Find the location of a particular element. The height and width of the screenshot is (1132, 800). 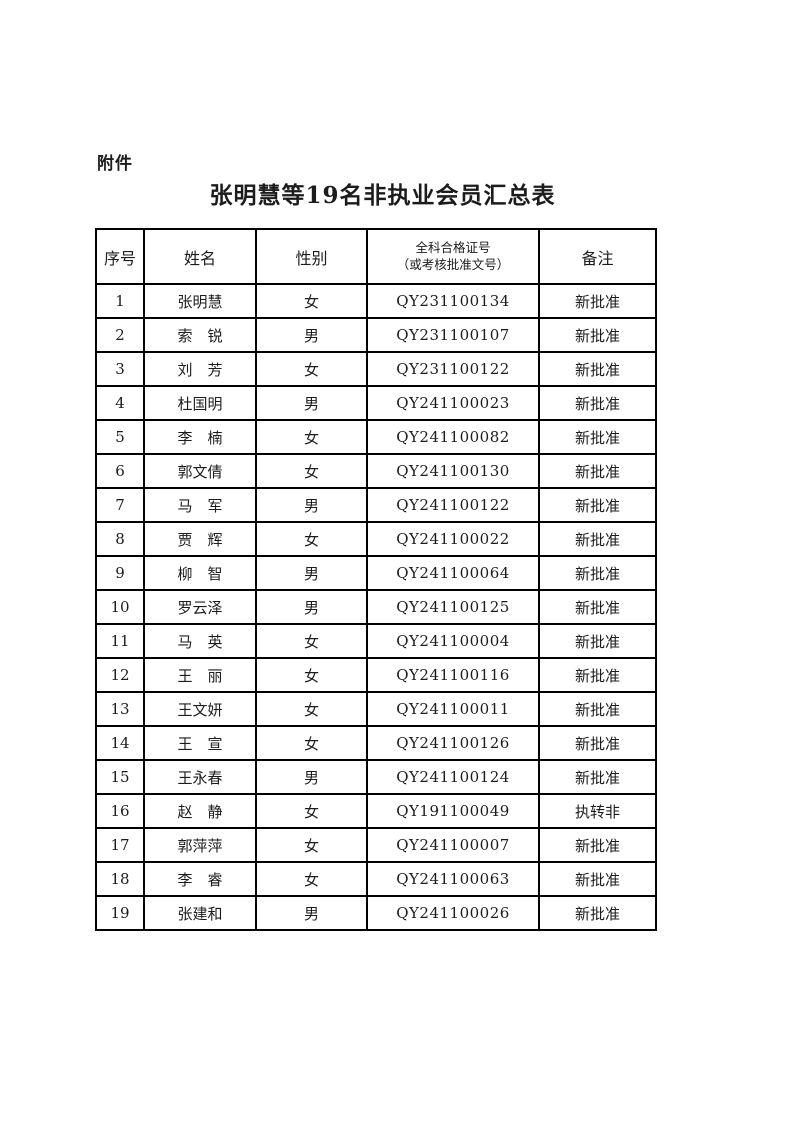

cell-cert: QY241100023 is located at coordinates (453, 403).